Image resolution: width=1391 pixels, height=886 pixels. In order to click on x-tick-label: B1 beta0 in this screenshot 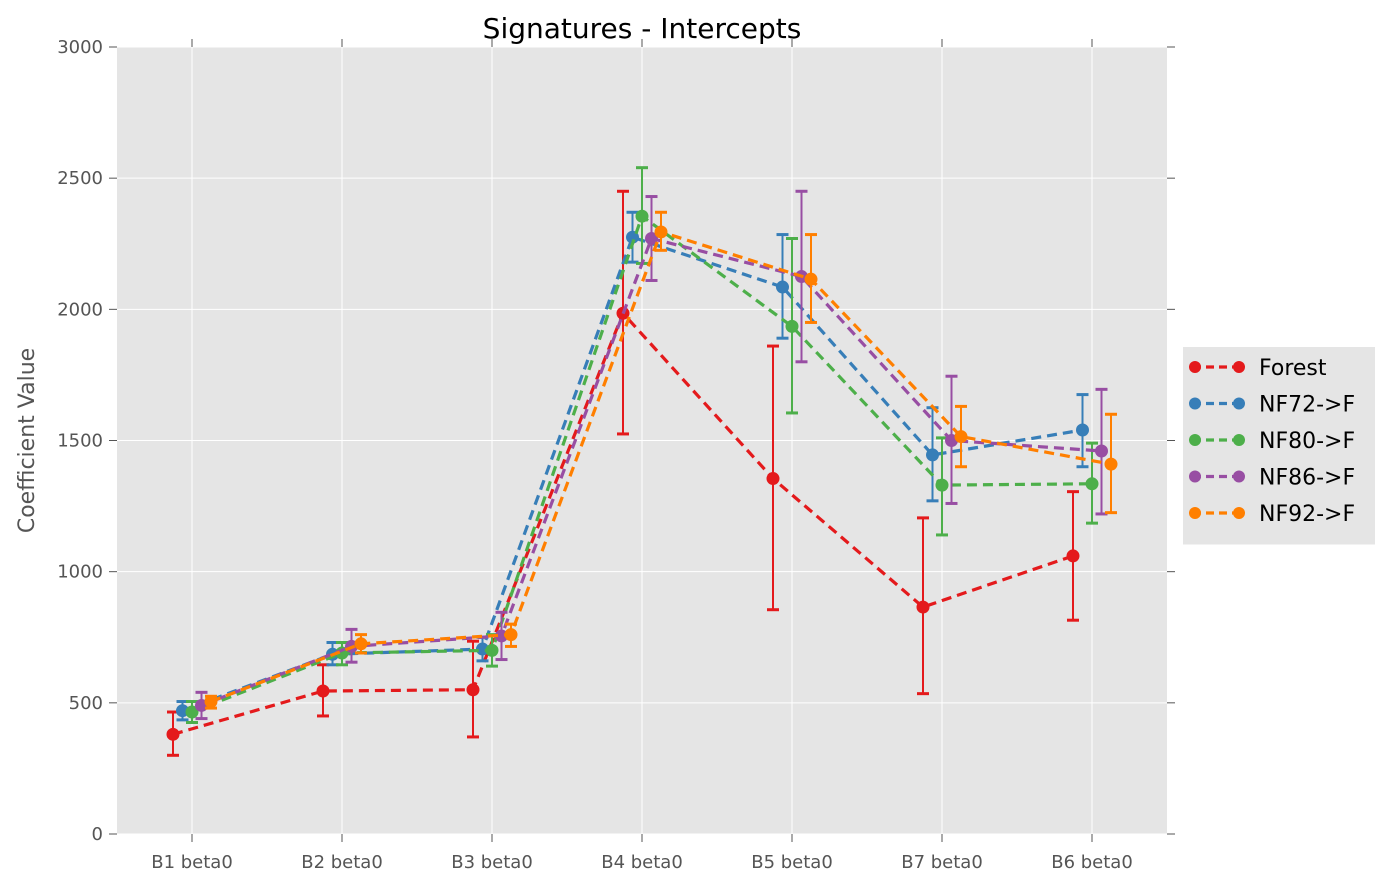, I will do `click(192, 862)`.